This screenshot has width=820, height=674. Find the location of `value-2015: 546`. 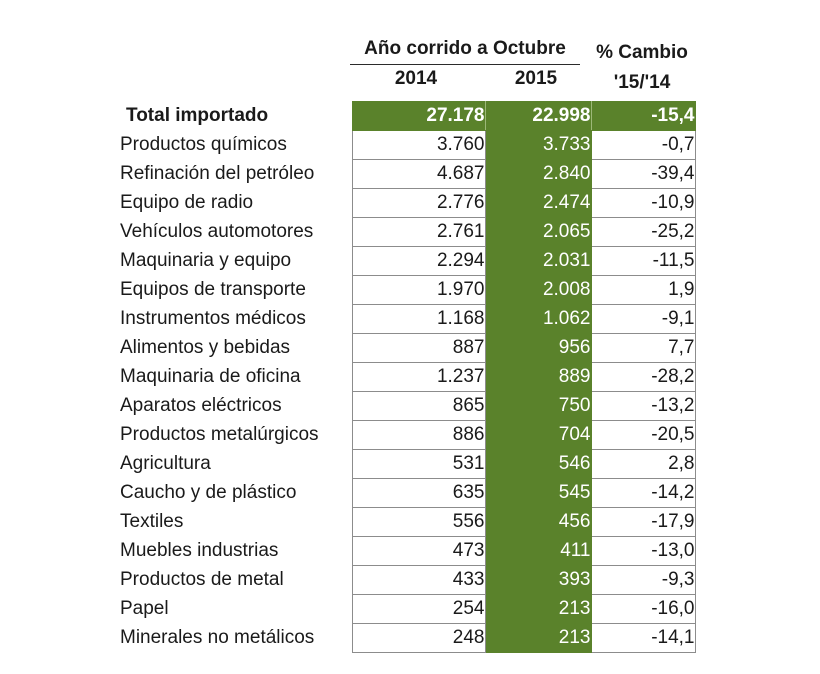

value-2015: 546 is located at coordinates (538, 464).